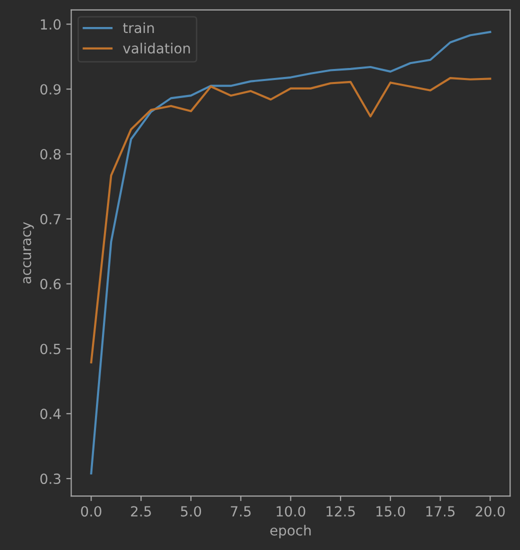  What do you see at coordinates (191, 511) in the screenshot?
I see `x-tick-label: 5.0` at bounding box center [191, 511].